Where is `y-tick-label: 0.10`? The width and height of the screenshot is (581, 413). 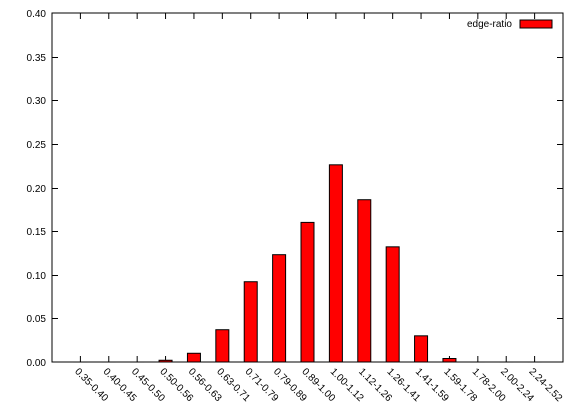 y-tick-label: 0.10 is located at coordinates (37, 276).